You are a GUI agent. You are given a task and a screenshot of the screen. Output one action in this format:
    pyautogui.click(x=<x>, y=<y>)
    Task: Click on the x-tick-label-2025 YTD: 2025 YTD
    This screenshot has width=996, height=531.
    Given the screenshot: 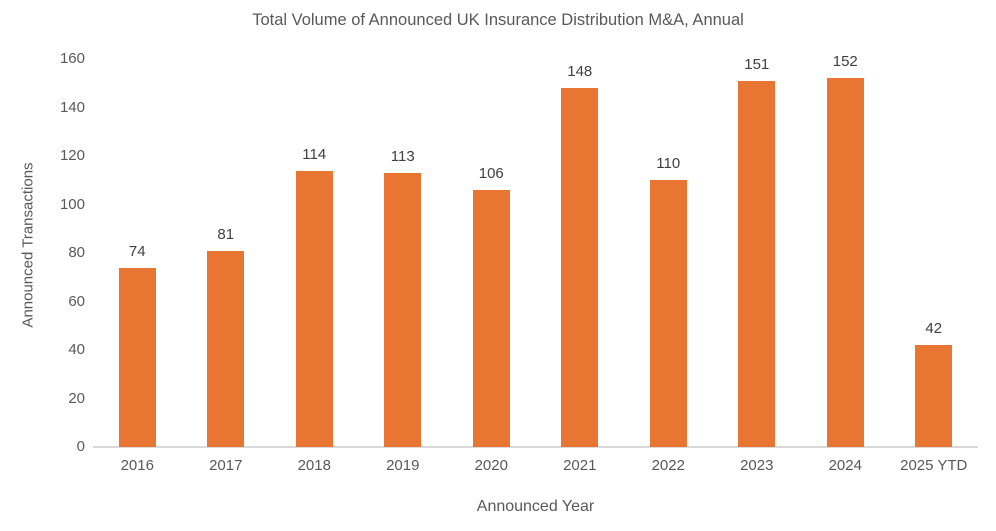 What is the action you would take?
    pyautogui.click(x=934, y=465)
    